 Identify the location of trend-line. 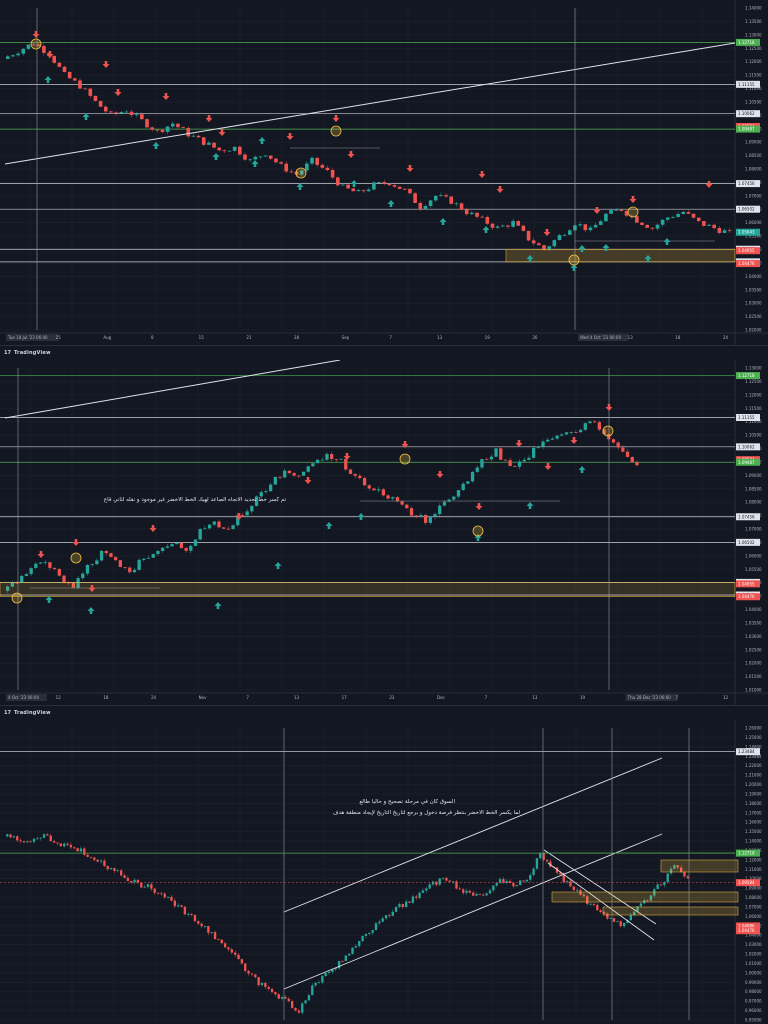
(370, 103).